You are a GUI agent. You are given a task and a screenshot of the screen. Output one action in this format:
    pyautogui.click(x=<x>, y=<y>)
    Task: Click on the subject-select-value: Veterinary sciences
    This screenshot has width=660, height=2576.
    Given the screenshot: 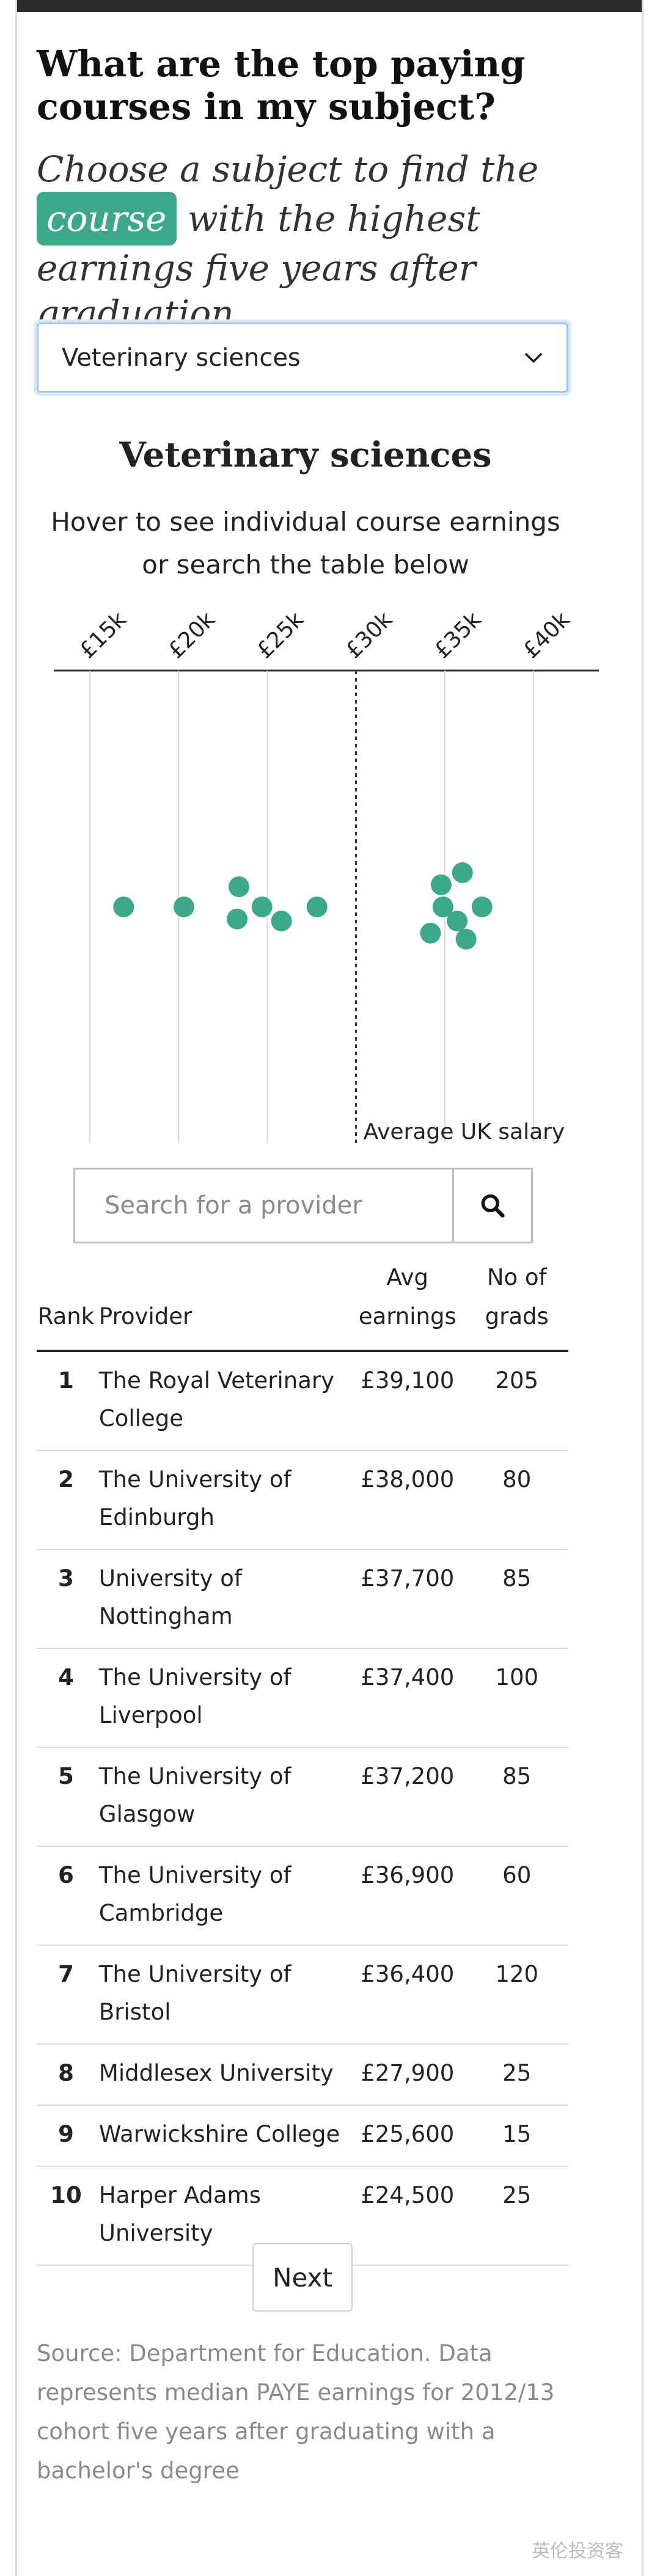 What is the action you would take?
    pyautogui.click(x=182, y=358)
    